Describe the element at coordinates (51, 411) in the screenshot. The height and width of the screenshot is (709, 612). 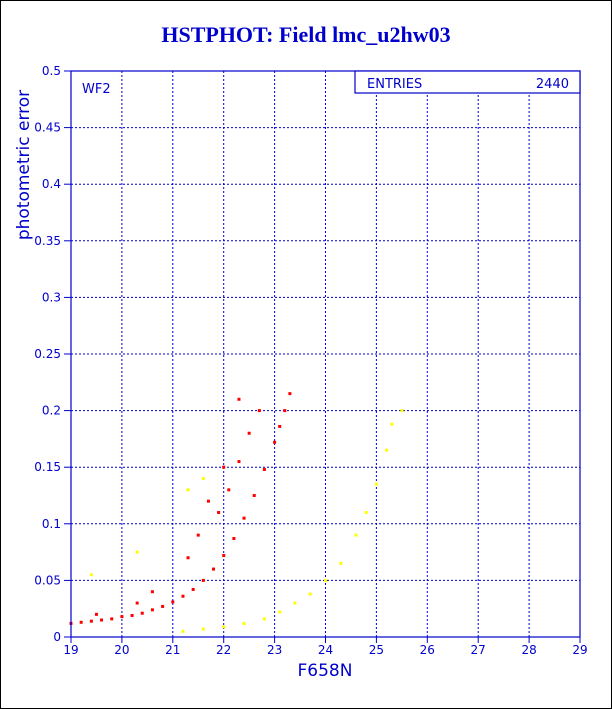
I see `y-tick-label: 0.2` at that location.